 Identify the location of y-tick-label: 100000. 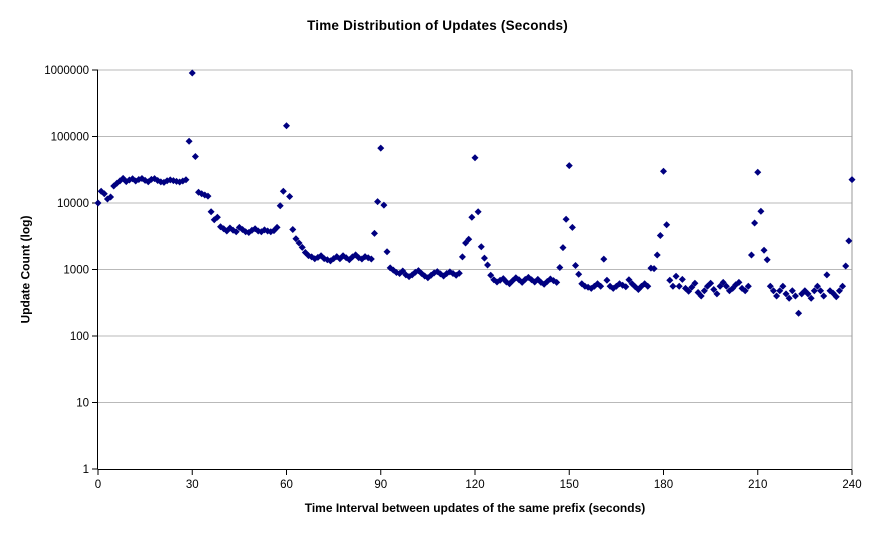
(70, 138).